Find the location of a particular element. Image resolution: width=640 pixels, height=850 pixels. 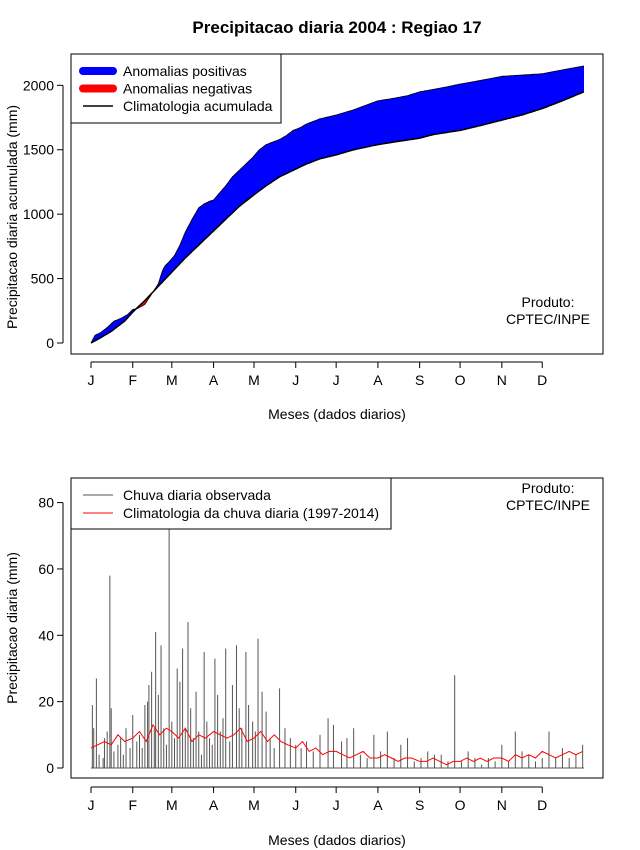

top-y-tick-label: 0 is located at coordinates (50, 343).